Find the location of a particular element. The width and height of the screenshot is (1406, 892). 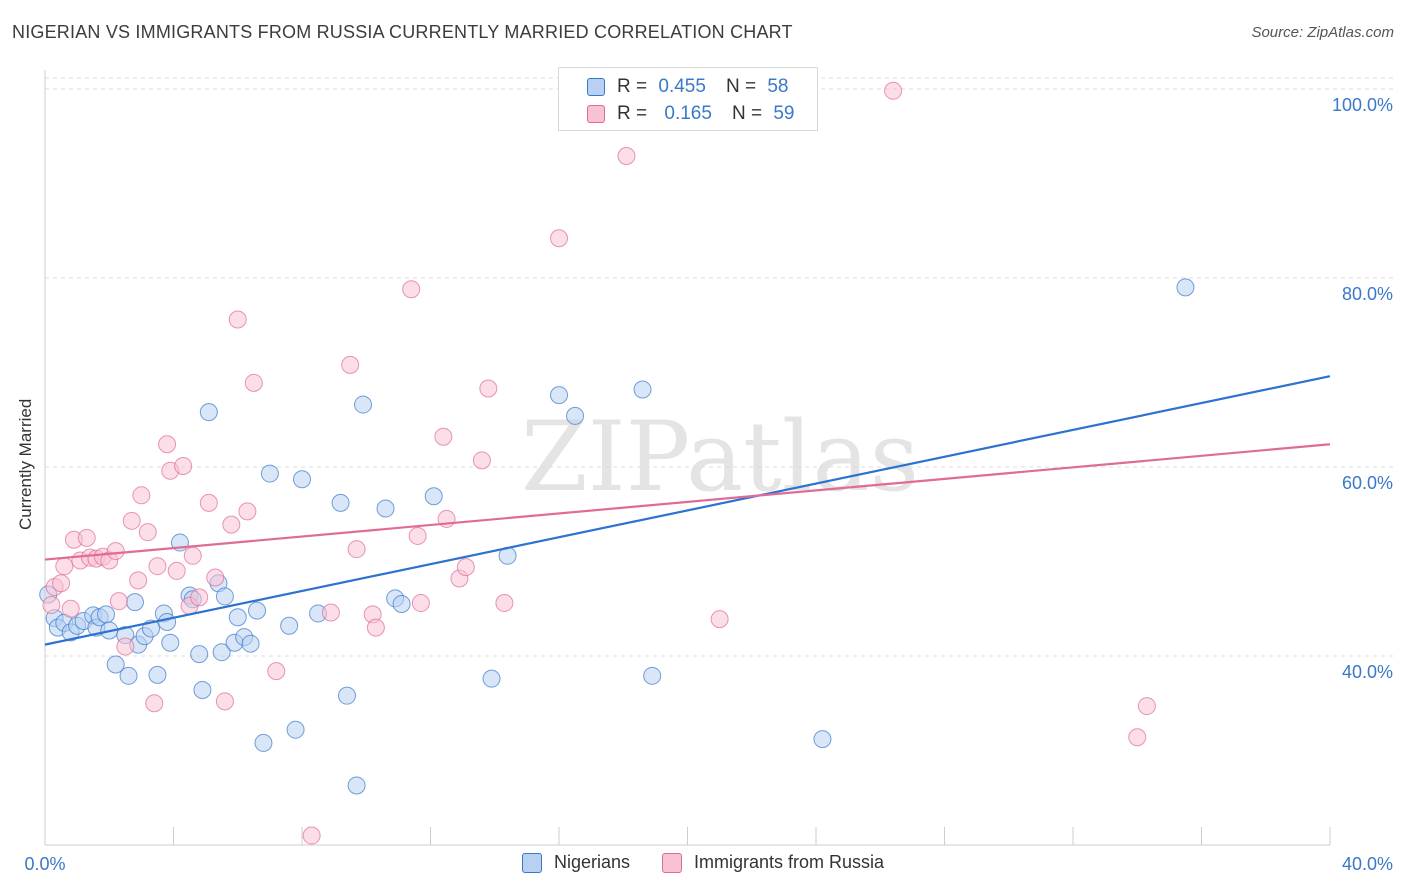

y-tick-label: 100.0% is located at coordinates (1362, 105).